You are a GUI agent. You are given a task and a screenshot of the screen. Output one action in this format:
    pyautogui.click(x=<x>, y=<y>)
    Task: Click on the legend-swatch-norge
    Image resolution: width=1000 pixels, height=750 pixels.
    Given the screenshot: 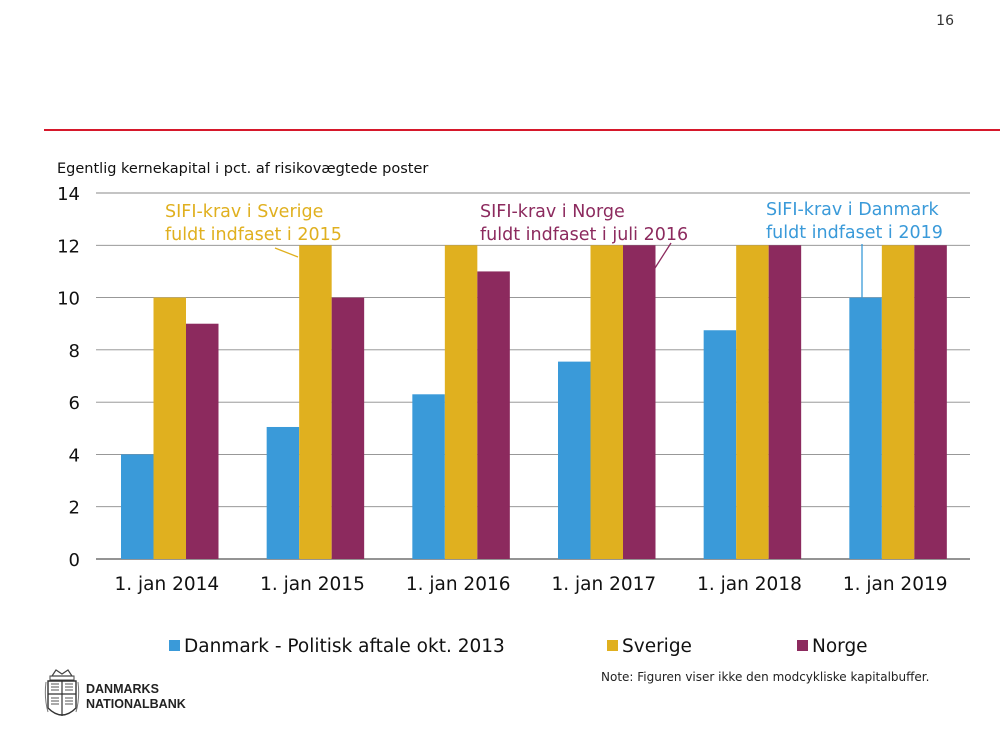 What is the action you would take?
    pyautogui.click(x=802, y=645)
    